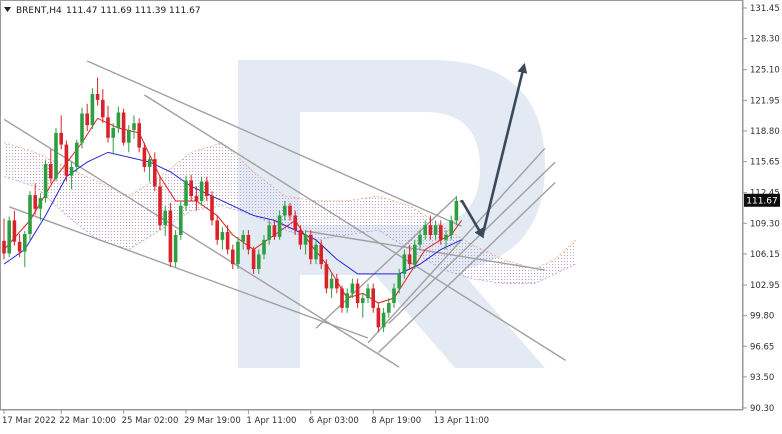  Describe the element at coordinates (765, 9) in the screenshot. I see `price-tick-label: 131.45` at that location.